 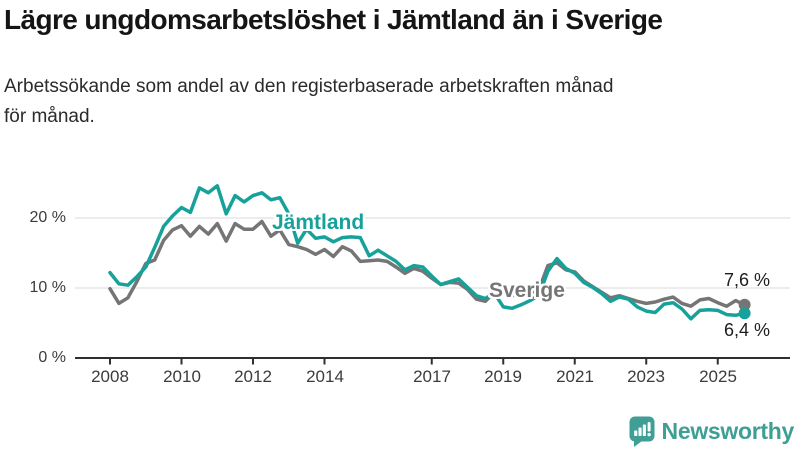 I want to click on x-axis-tick-2017: 2017, so click(x=432, y=376).